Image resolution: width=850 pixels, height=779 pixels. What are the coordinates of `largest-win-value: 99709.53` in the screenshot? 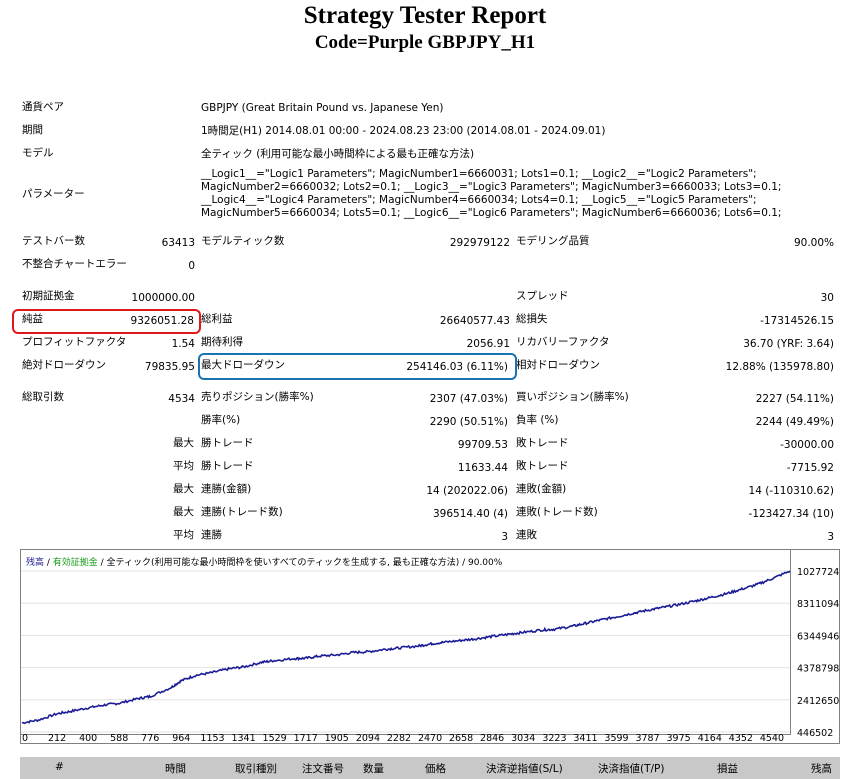 It's located at (482, 445).